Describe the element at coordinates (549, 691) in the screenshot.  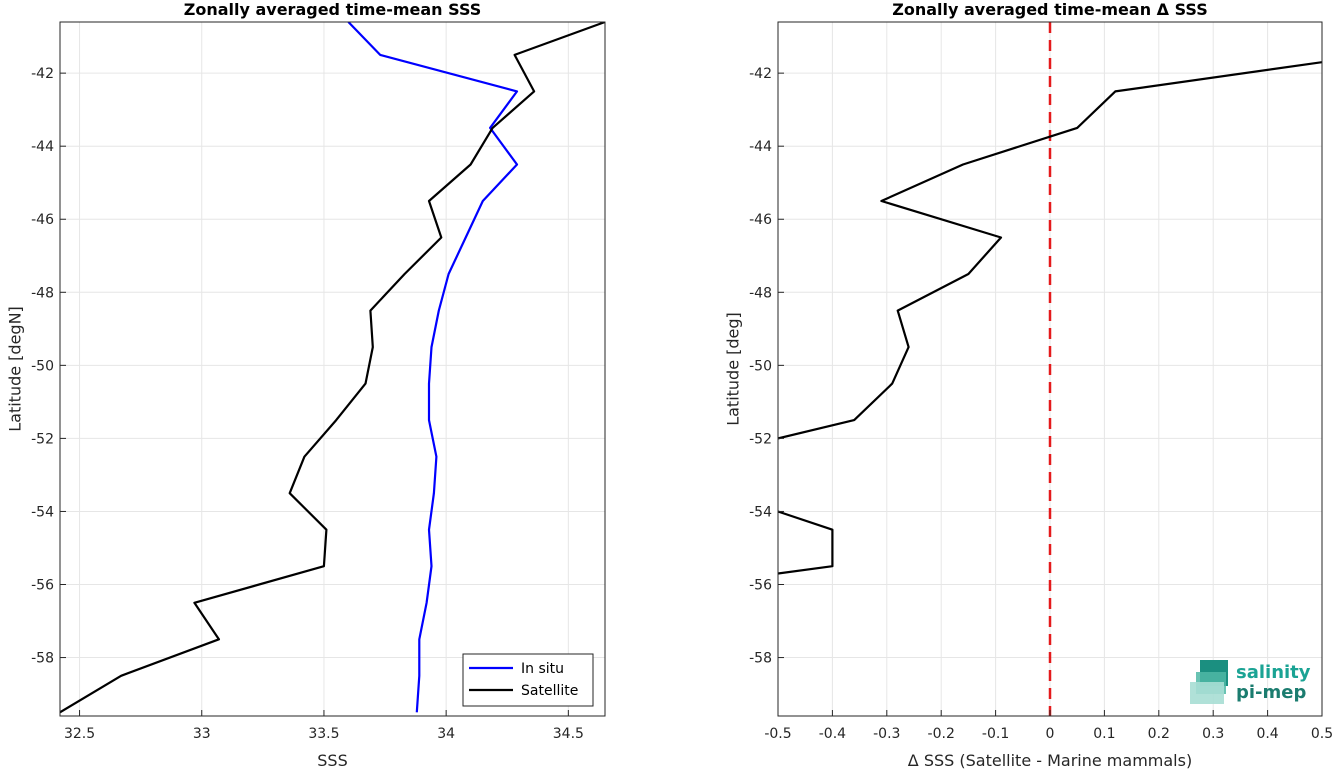
I see `legend-label: Satellite` at that location.